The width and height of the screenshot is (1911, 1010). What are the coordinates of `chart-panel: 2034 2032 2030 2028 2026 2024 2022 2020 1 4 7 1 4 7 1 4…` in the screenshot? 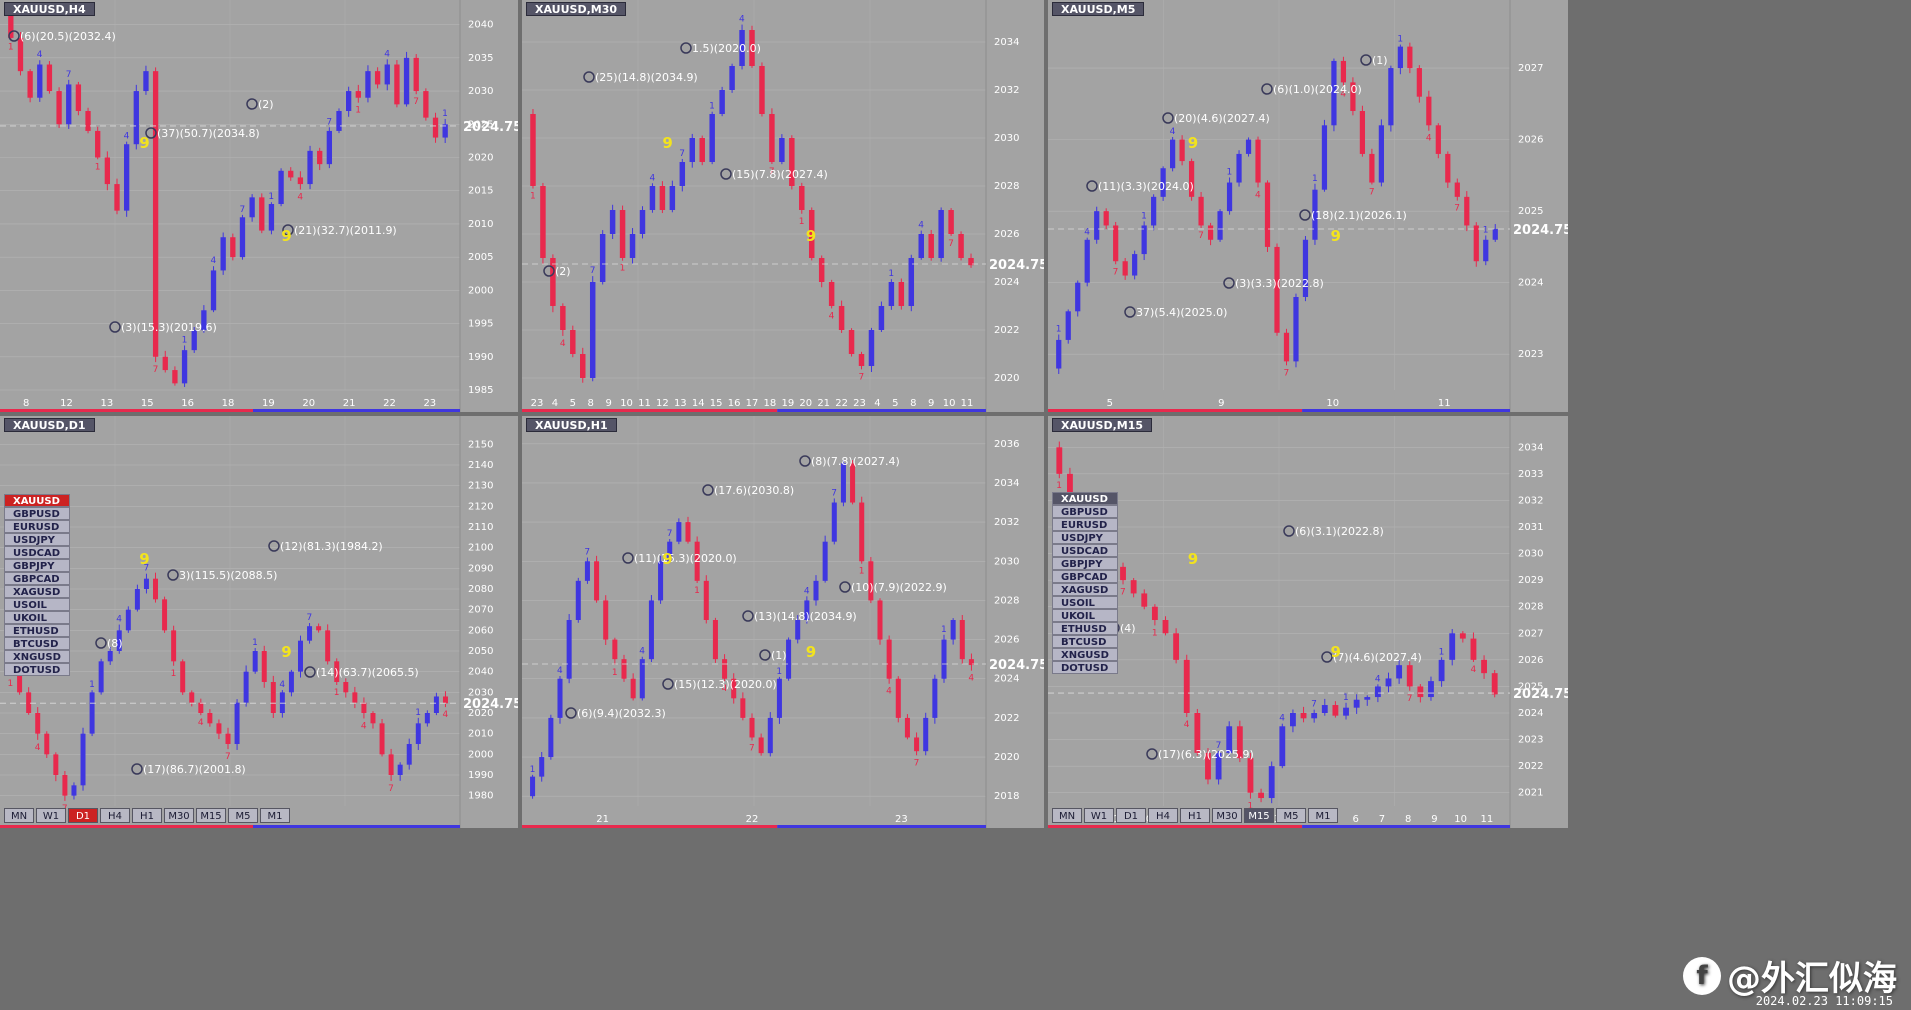 It's located at (783, 206).